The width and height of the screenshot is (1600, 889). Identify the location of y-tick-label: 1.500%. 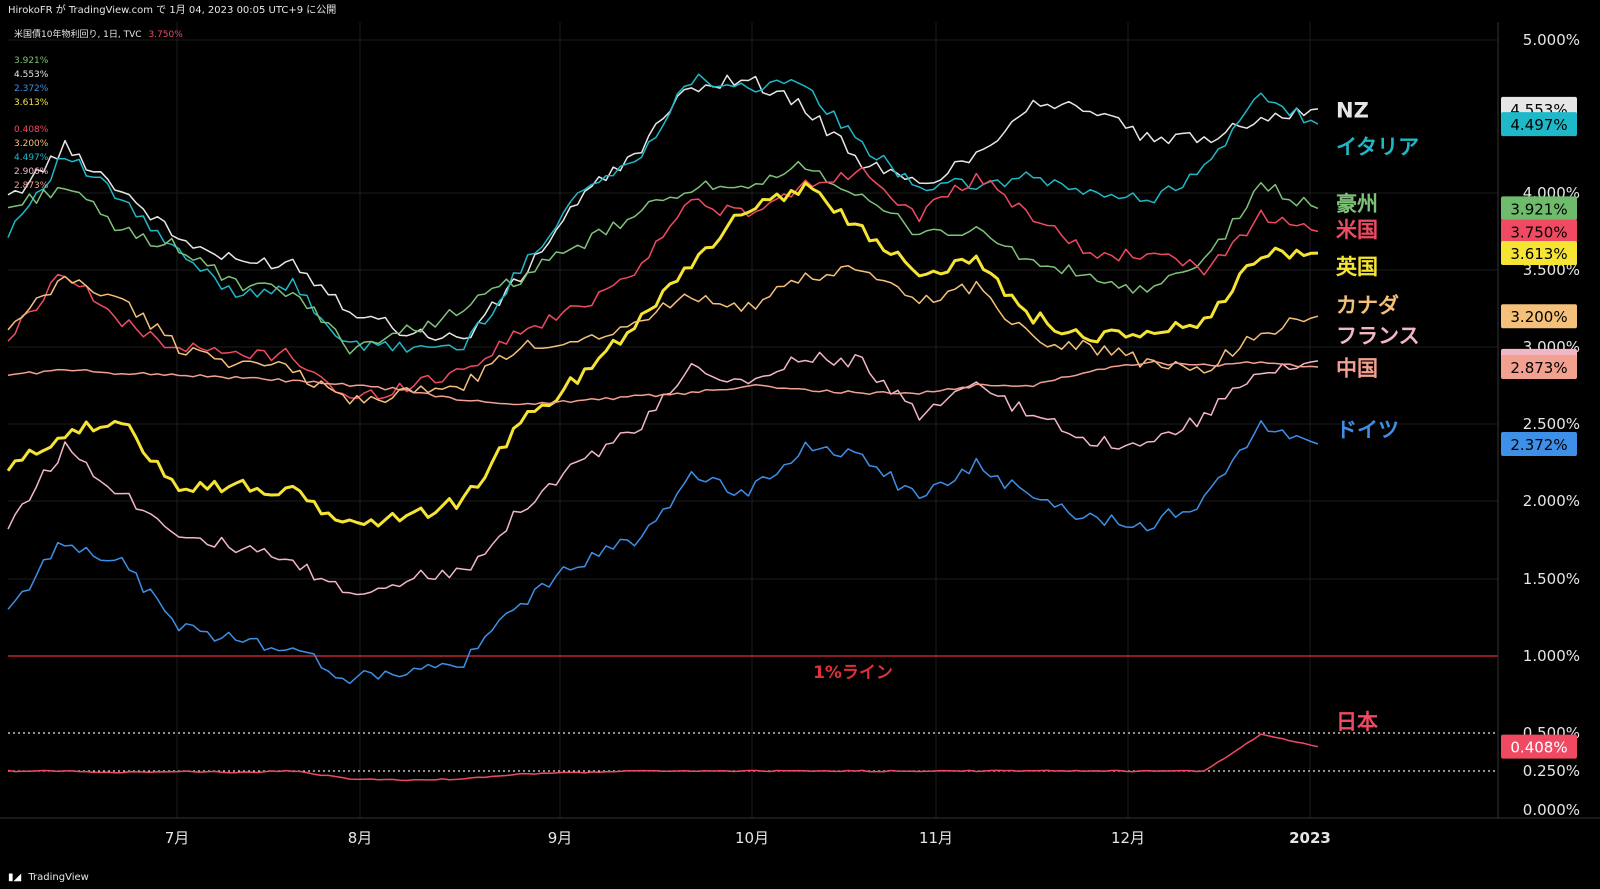
(1551, 579).